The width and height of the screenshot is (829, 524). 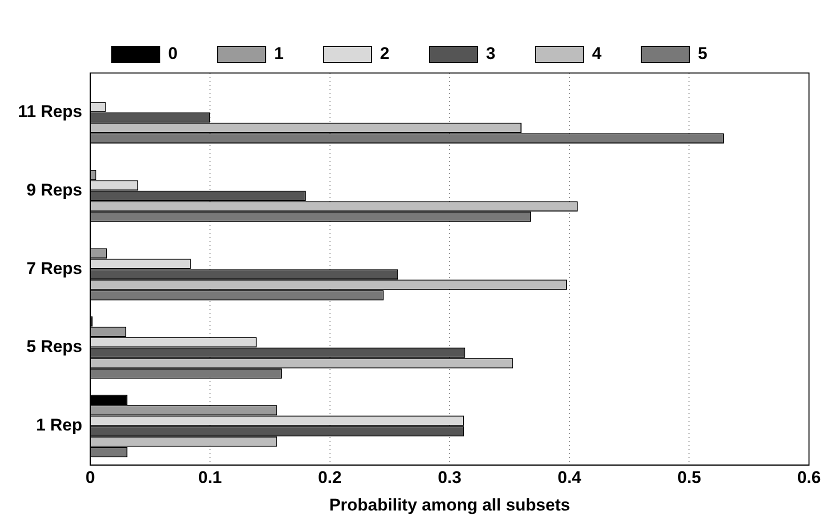 What do you see at coordinates (449, 504) in the screenshot?
I see `x-axis-title: Probability among all subsets` at bounding box center [449, 504].